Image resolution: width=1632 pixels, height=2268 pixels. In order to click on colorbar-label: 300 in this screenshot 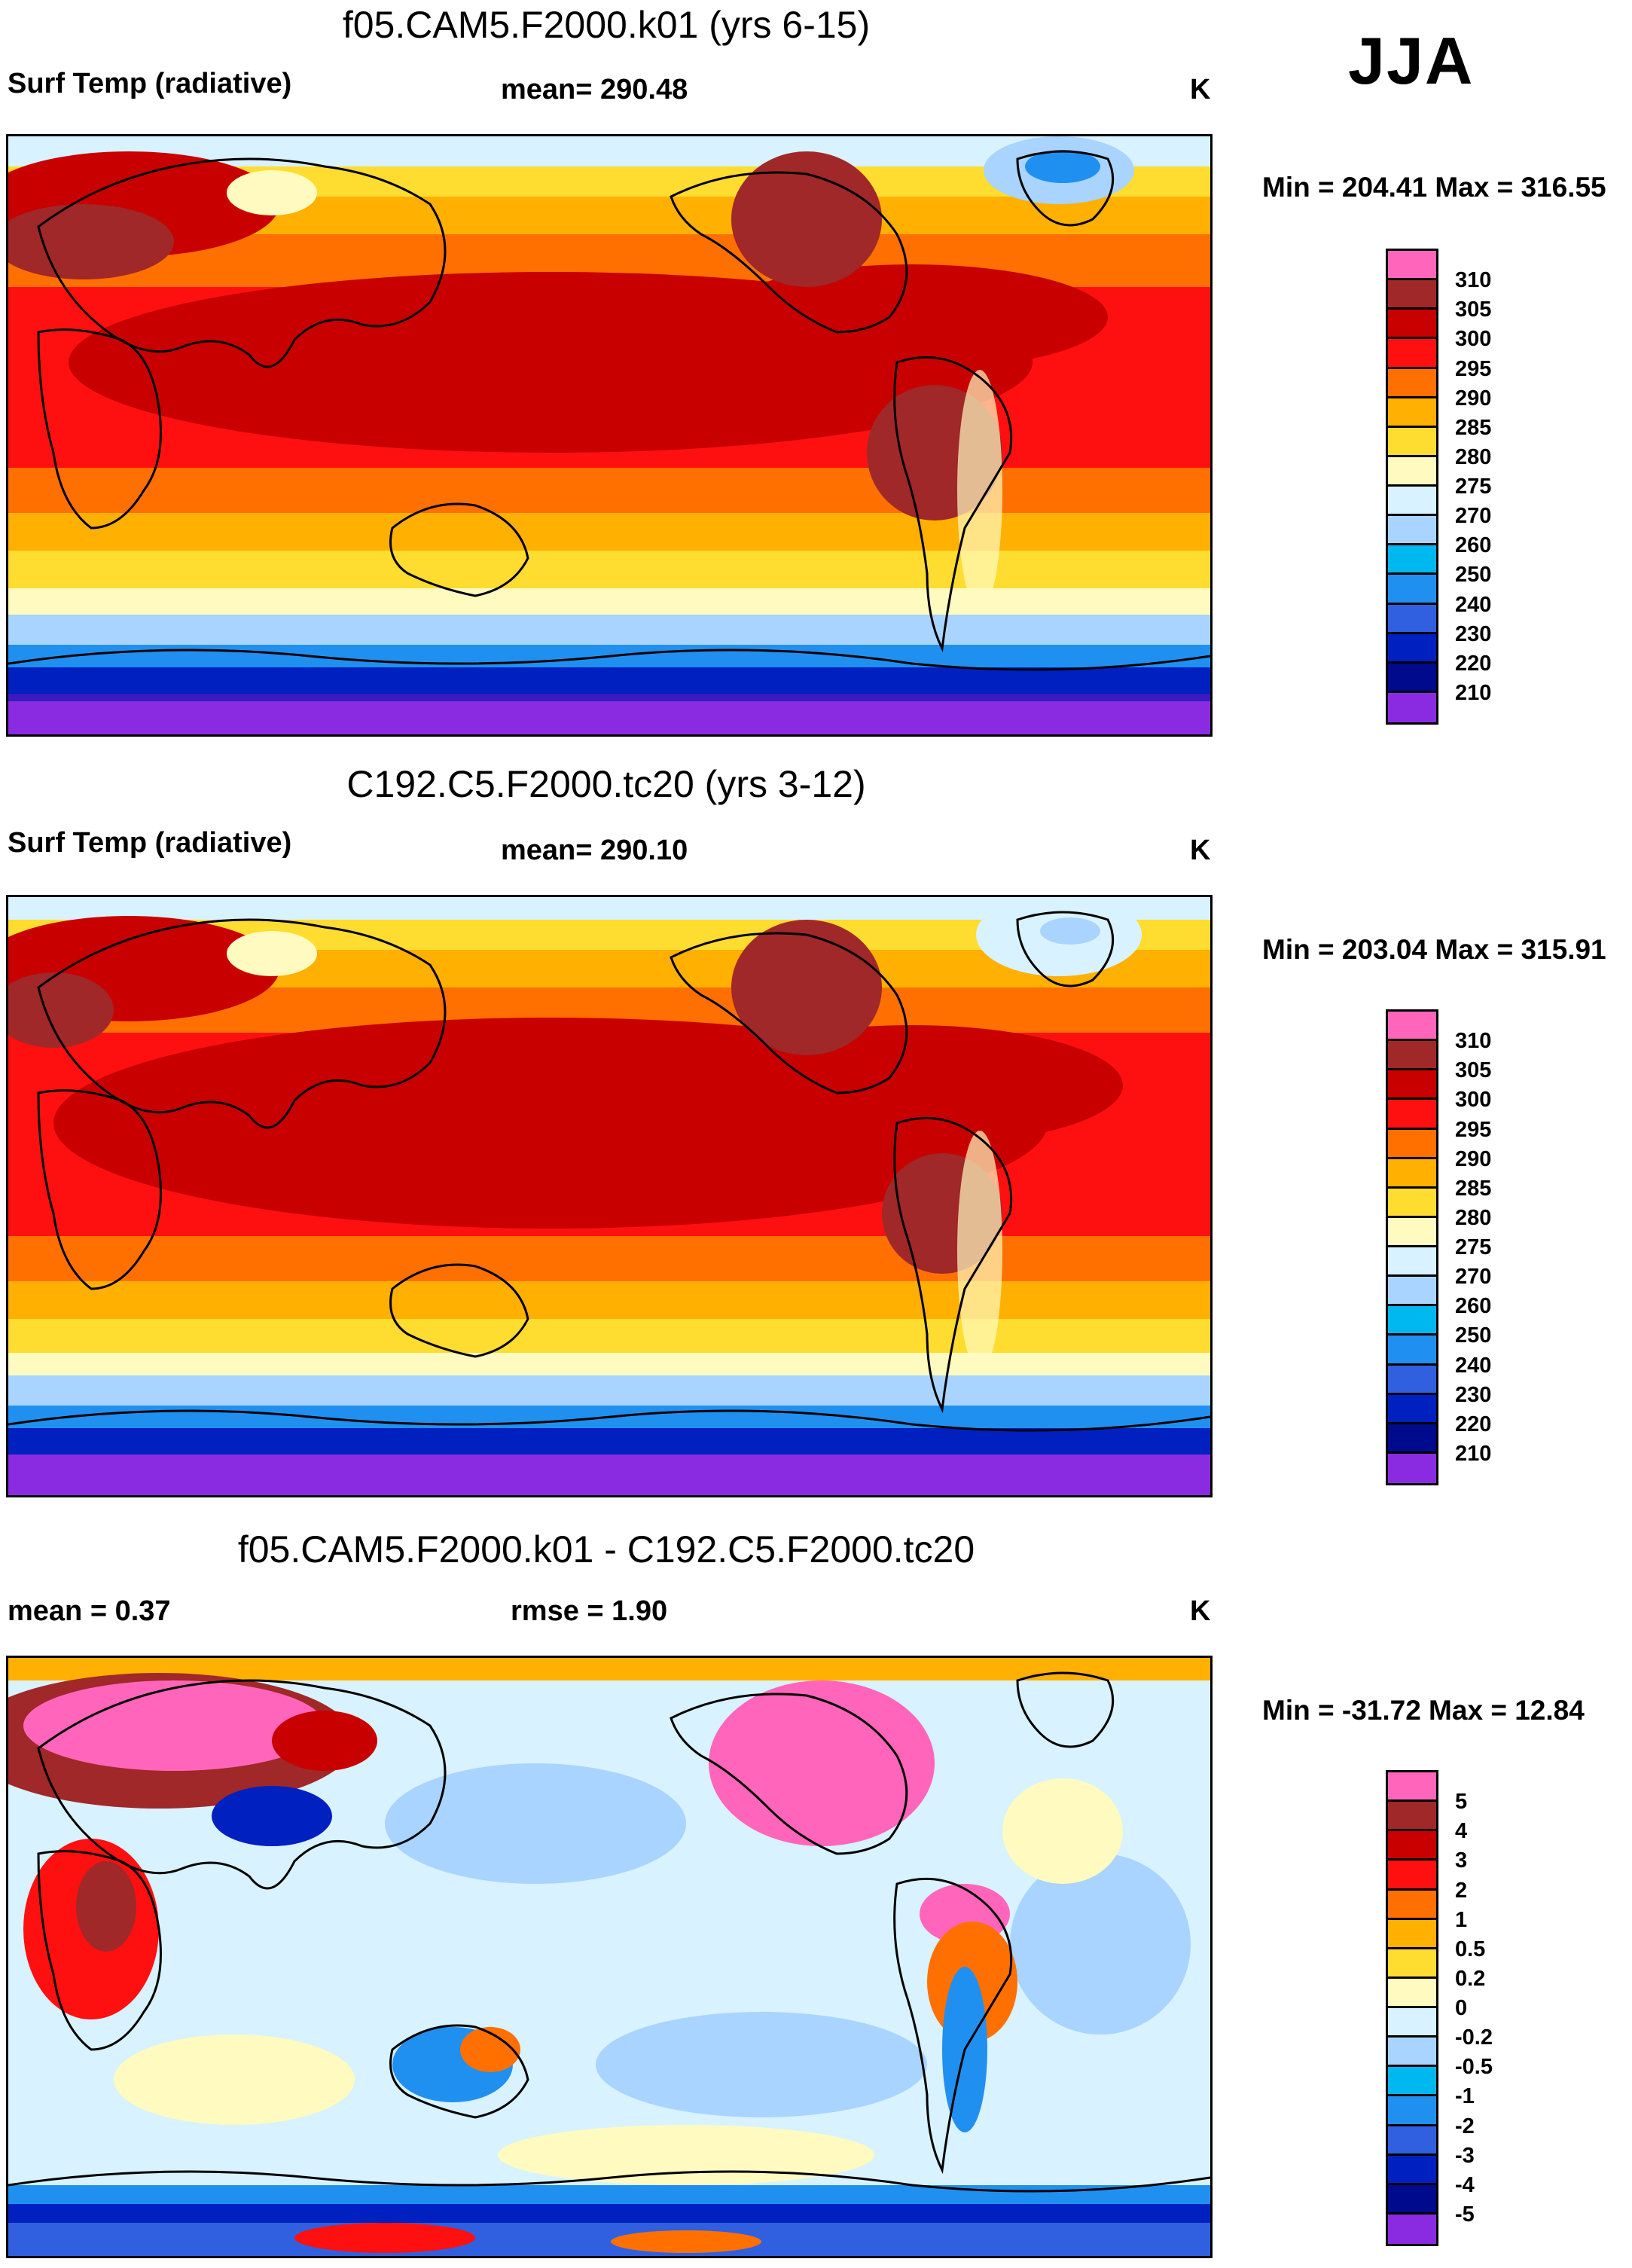, I will do `click(1473, 339)`.